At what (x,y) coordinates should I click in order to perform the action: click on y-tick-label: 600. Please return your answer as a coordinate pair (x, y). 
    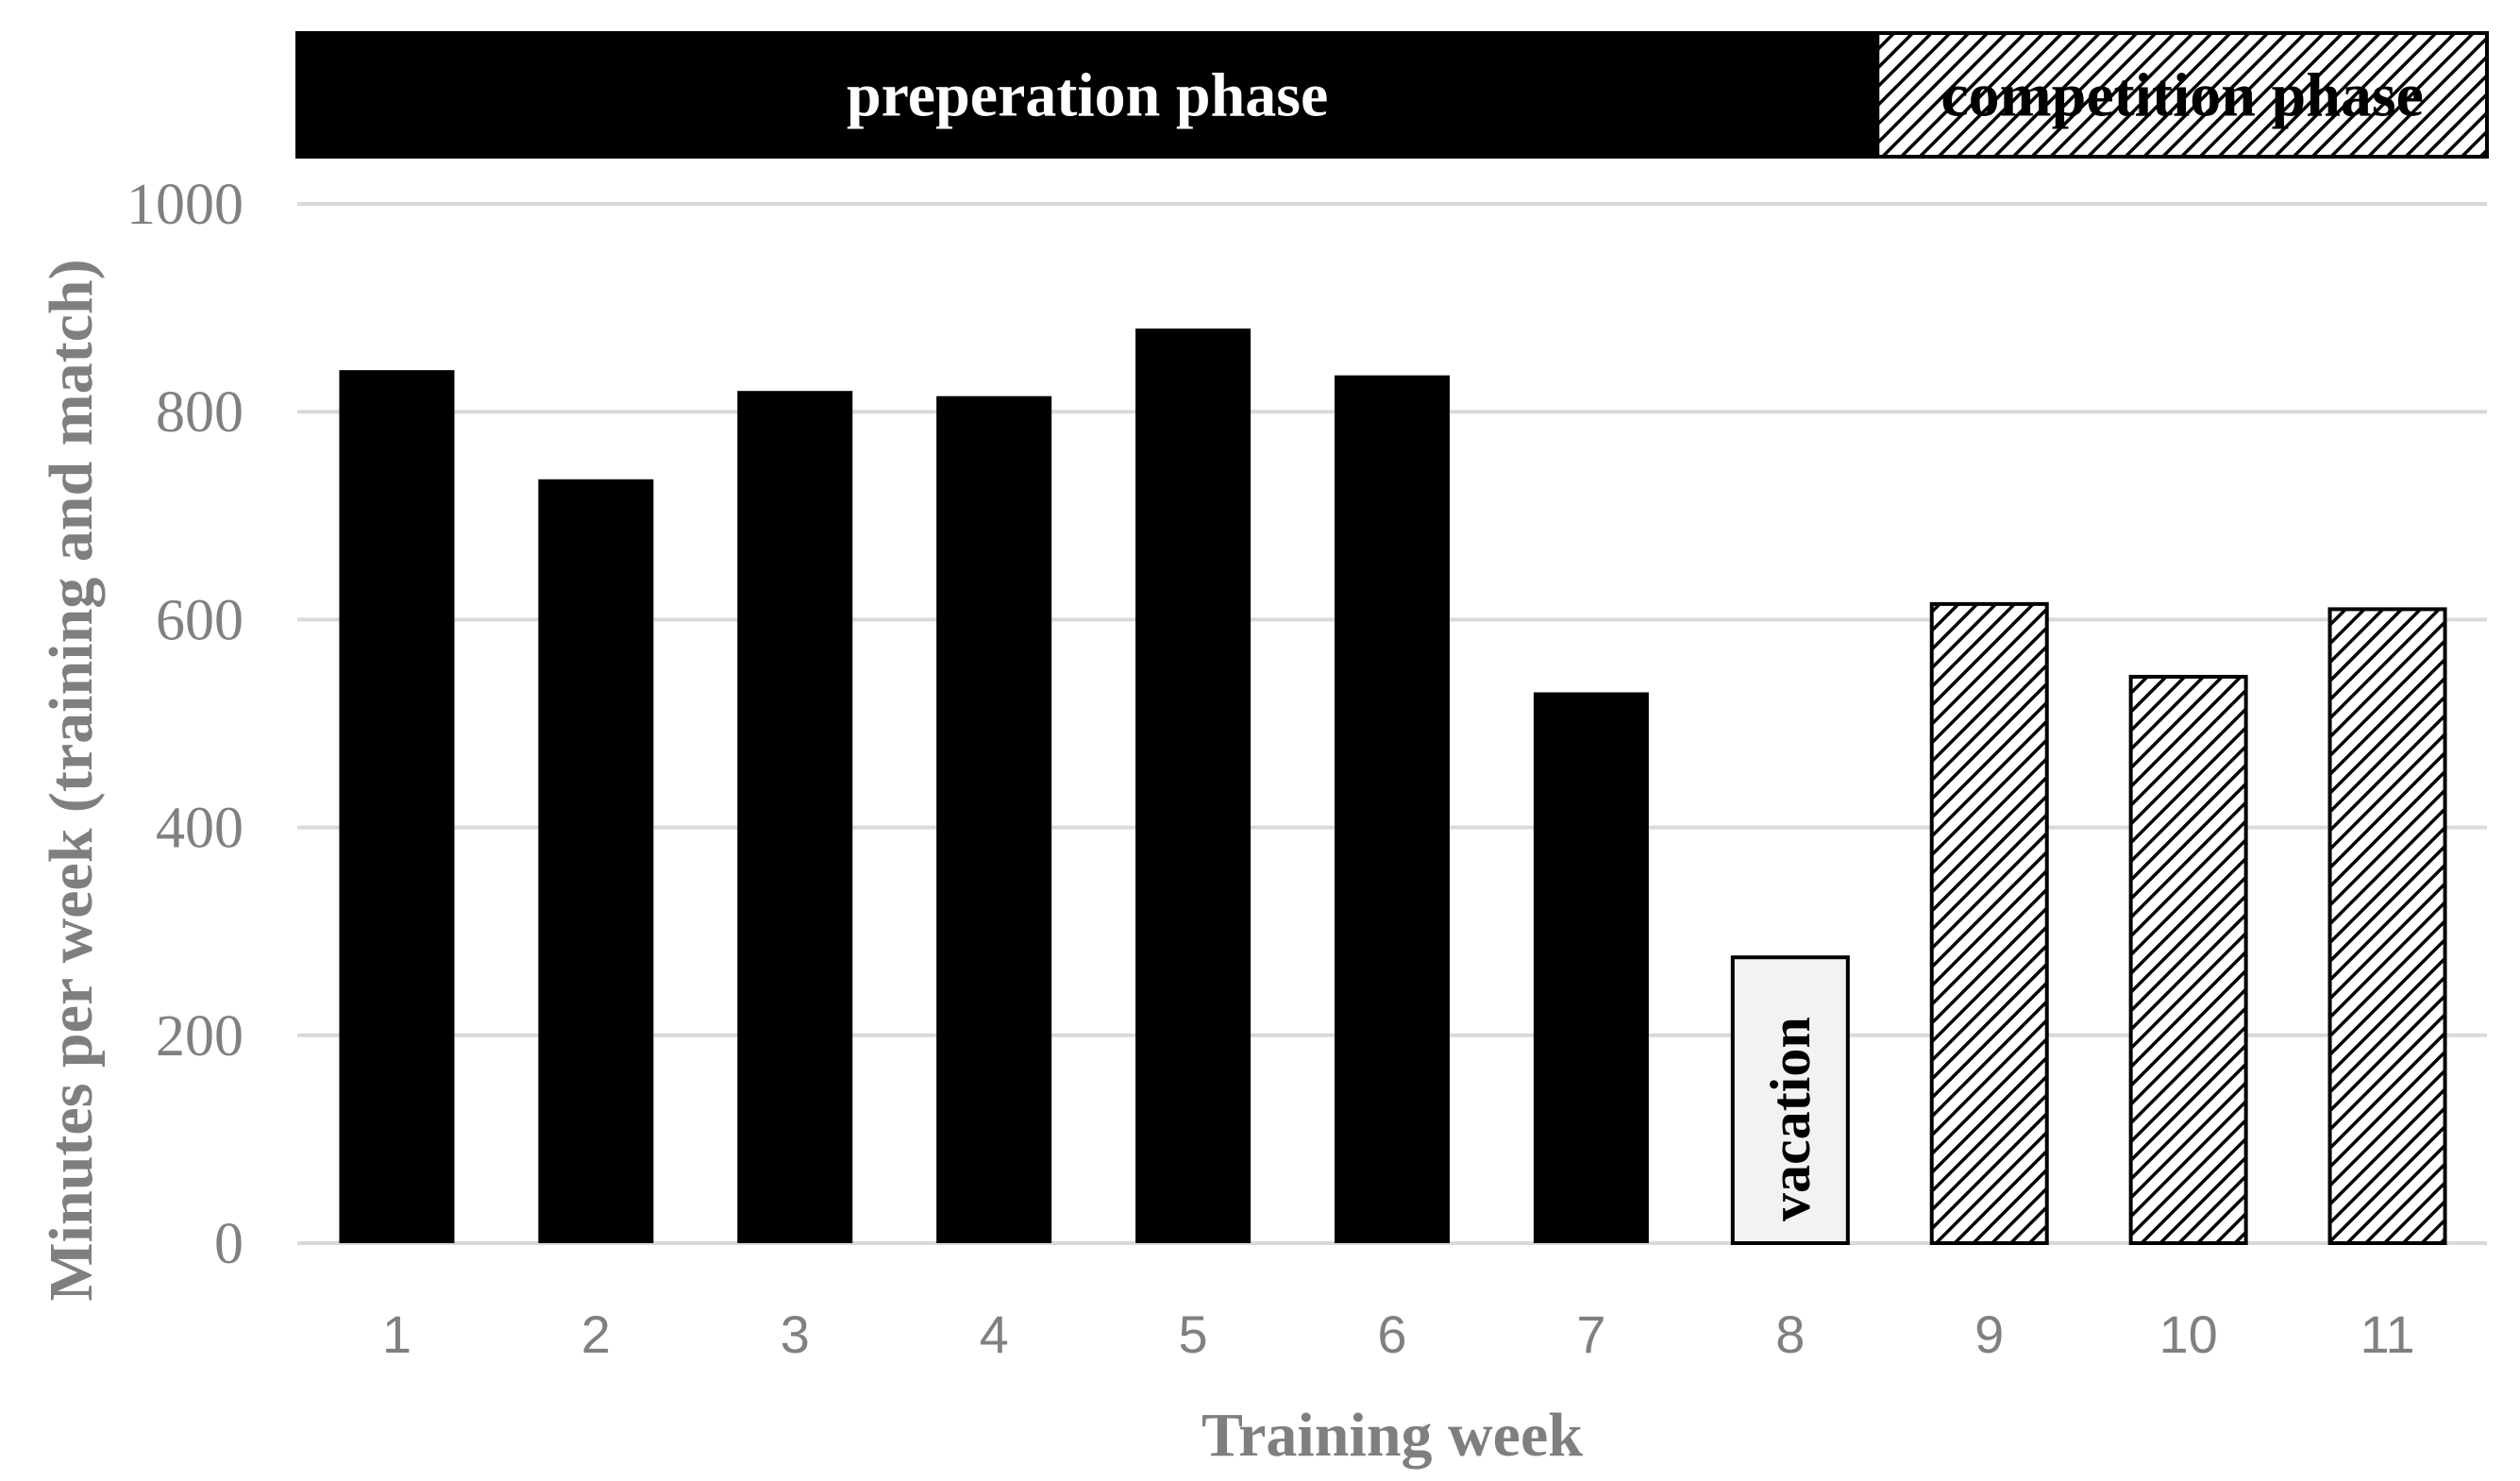
    Looking at the image, I should click on (200, 620).